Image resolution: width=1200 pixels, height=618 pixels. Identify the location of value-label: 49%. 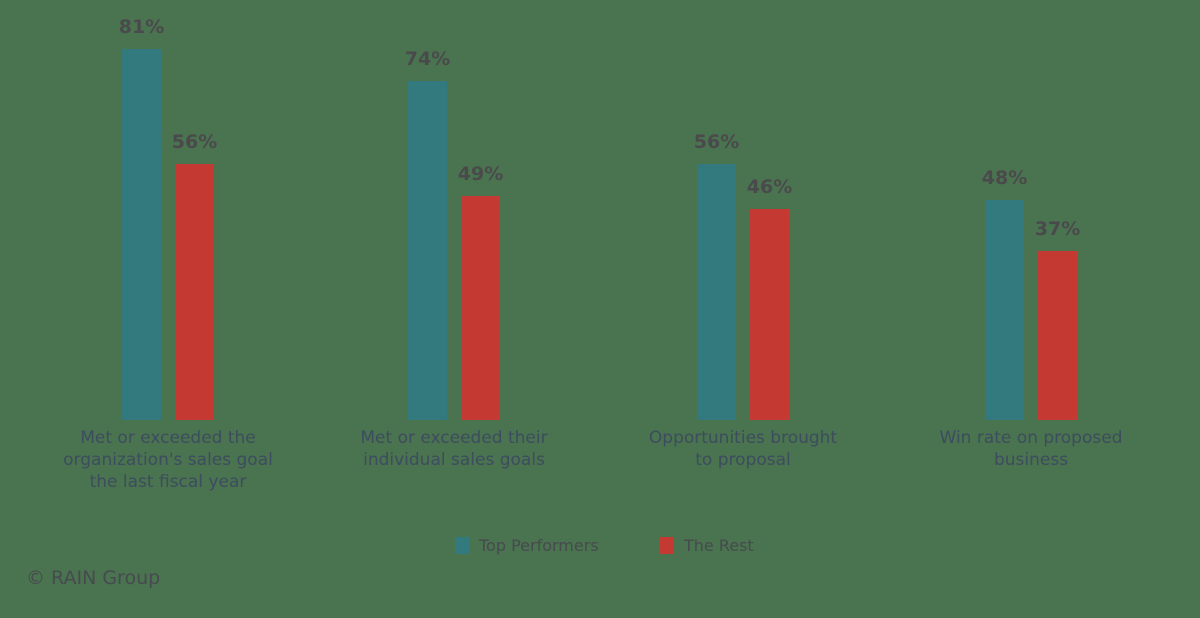
(480, 173).